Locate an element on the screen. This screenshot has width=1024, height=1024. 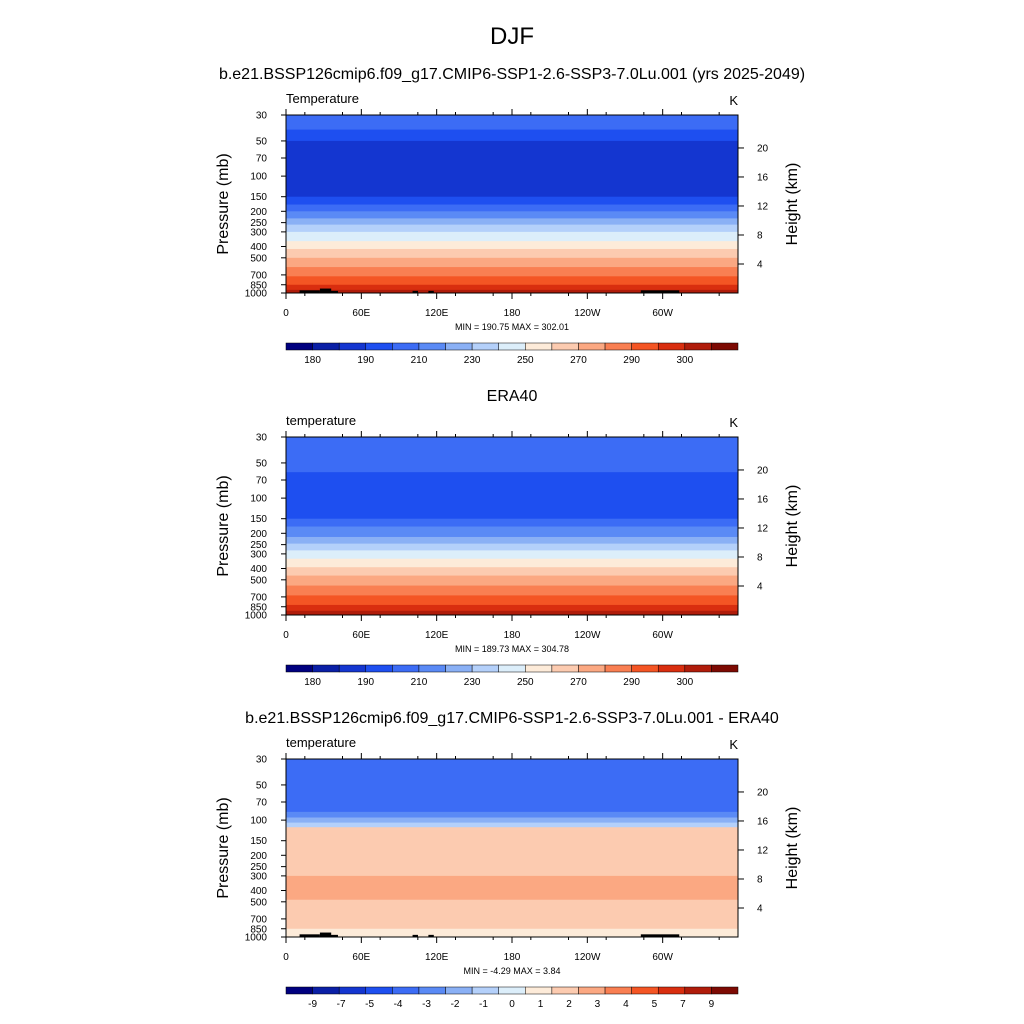
y-right-tick-label: 12 is located at coordinates (763, 850).